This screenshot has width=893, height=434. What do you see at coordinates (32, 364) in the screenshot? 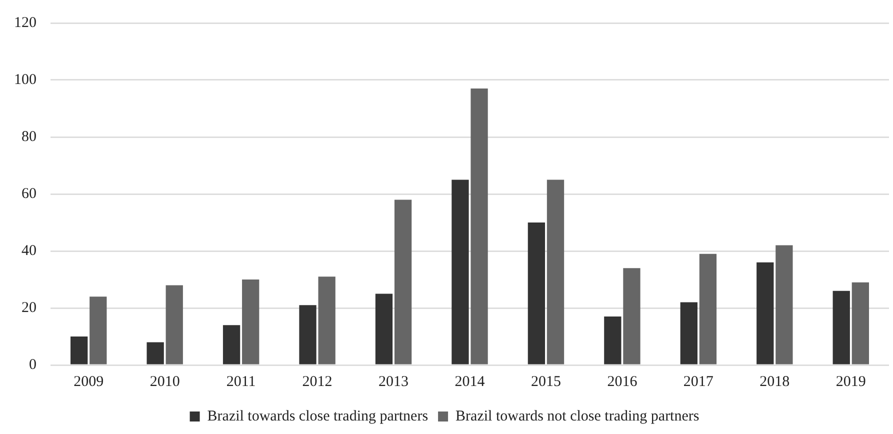
I see `y-tick-label: 0` at bounding box center [32, 364].